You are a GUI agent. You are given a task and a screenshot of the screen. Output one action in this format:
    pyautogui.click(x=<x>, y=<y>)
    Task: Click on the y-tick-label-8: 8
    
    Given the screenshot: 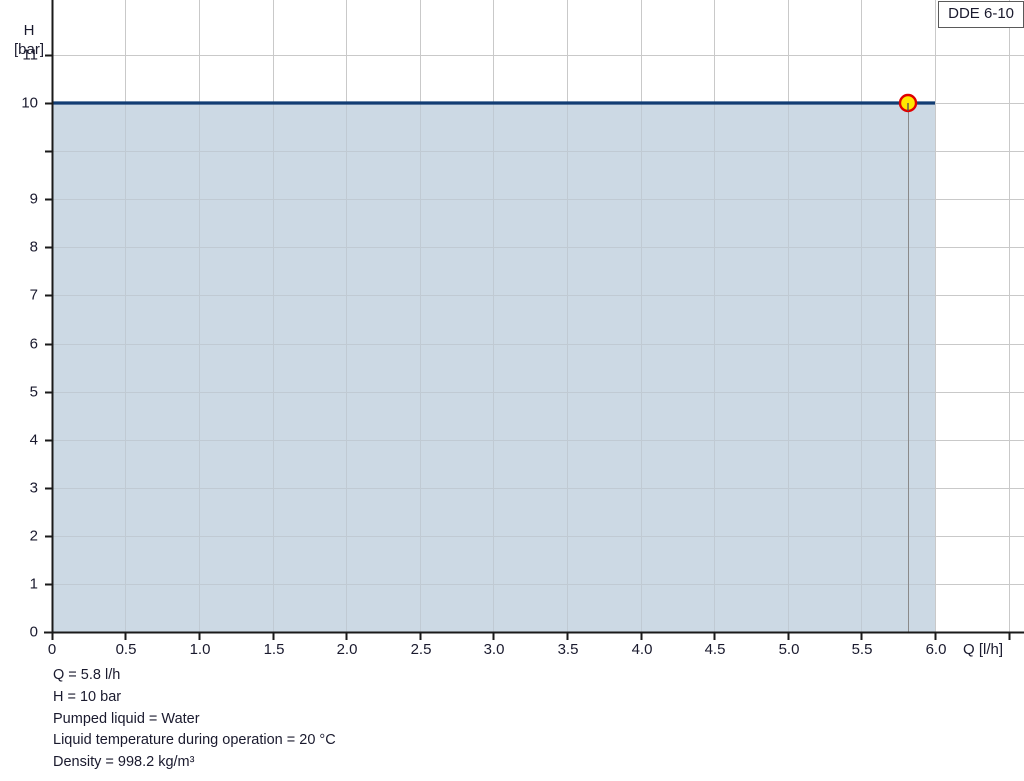 What is the action you would take?
    pyautogui.click(x=33, y=247)
    